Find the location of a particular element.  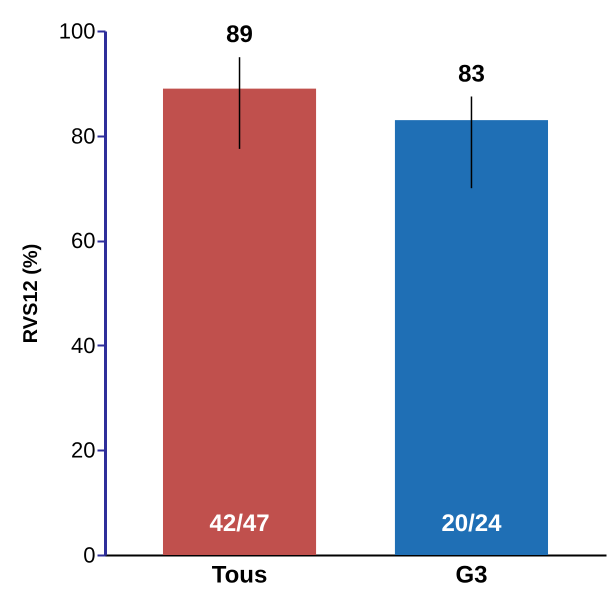

y-tick-label: 0 is located at coordinates (89, 555).